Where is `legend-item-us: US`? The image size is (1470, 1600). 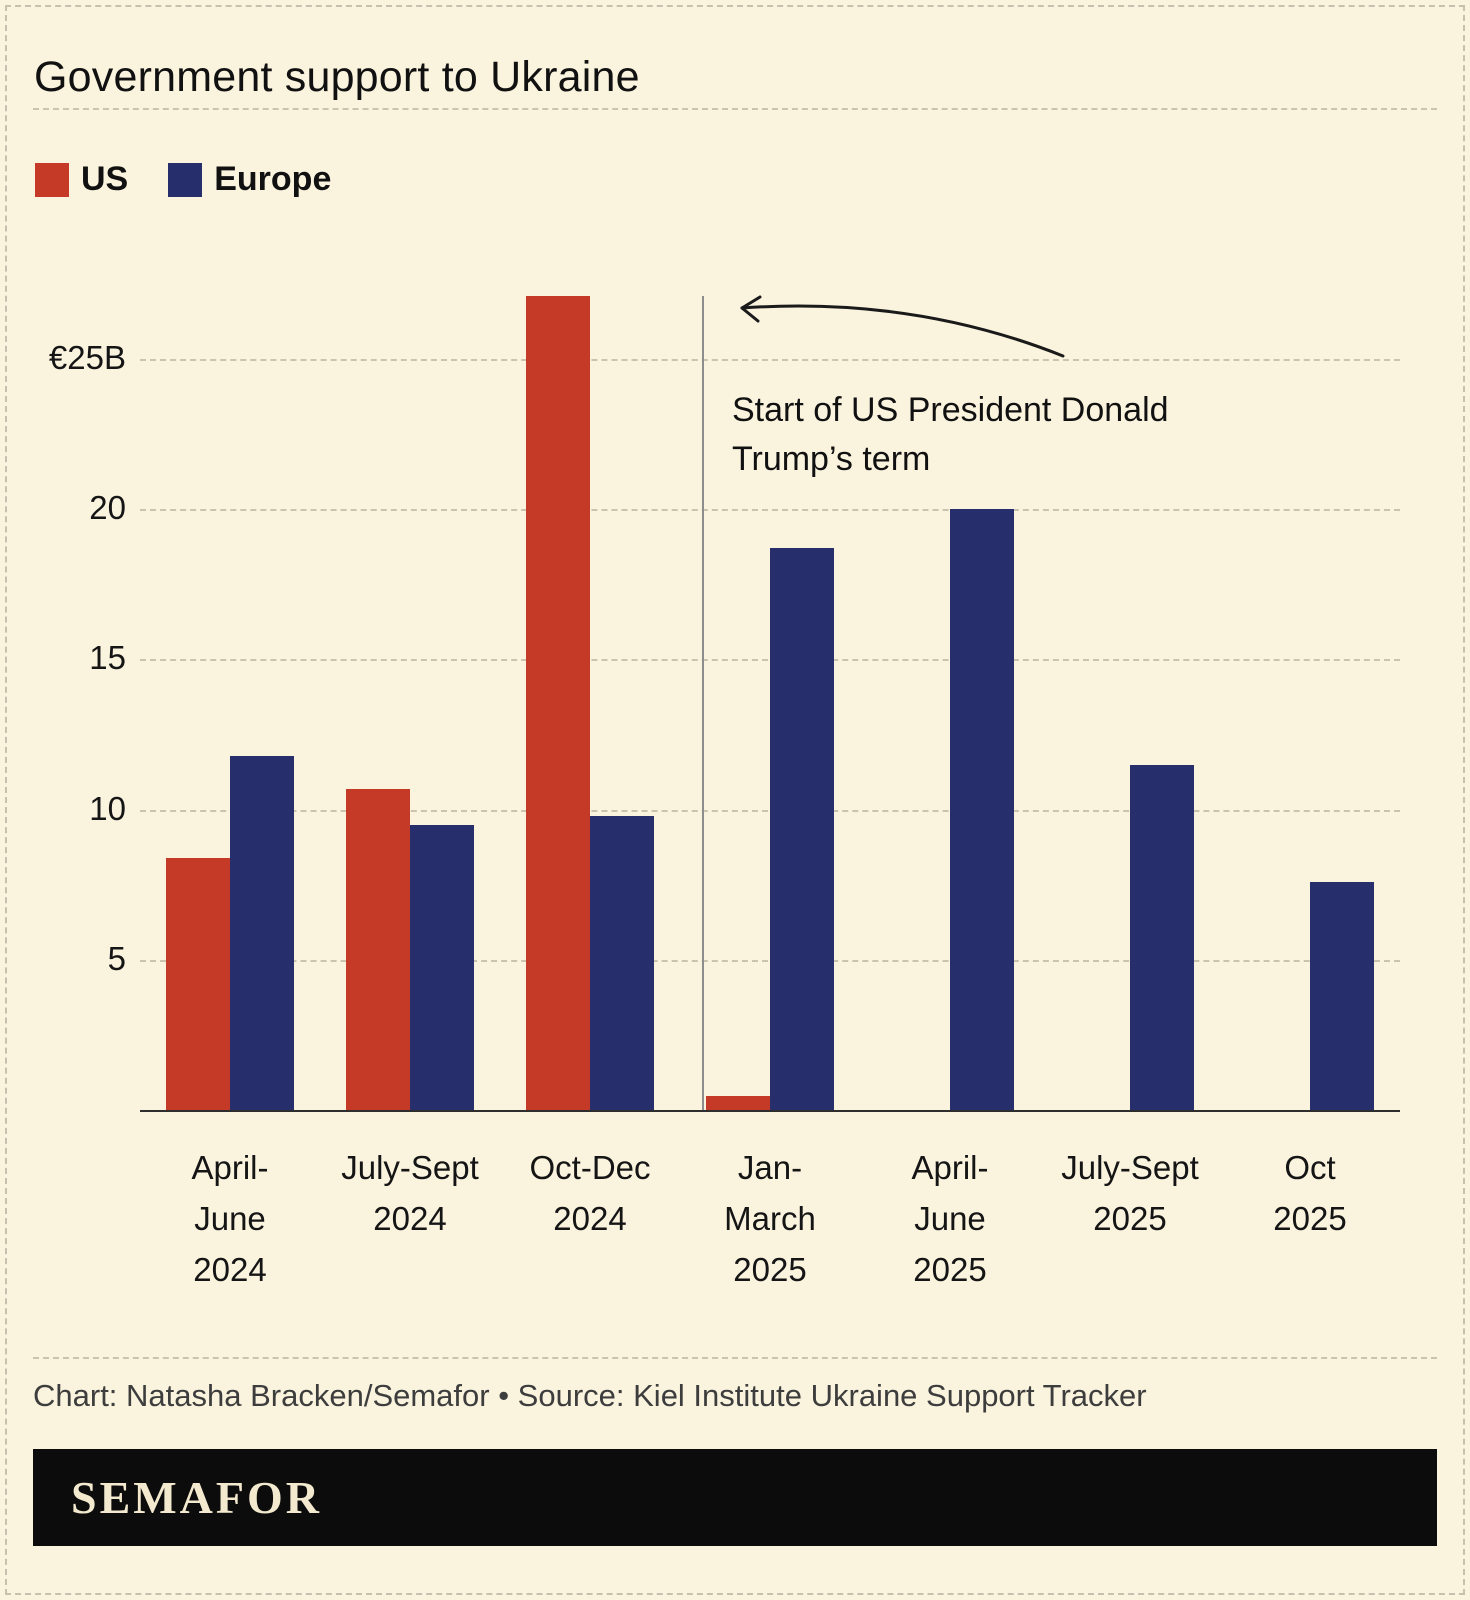
legend-item-us: US is located at coordinates (81, 179).